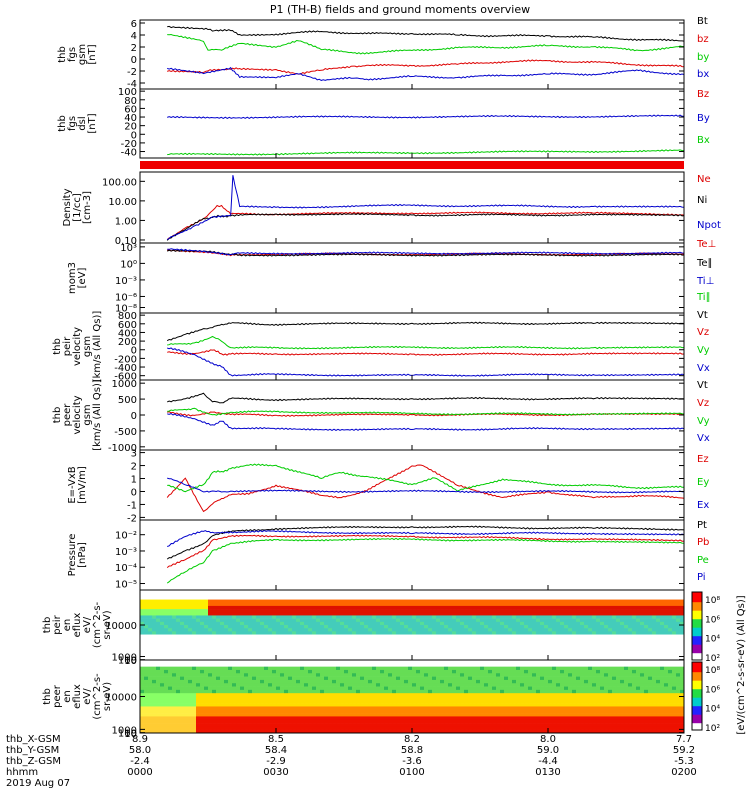 The image size is (750, 800). What do you see at coordinates (127, 92) in the screenshot?
I see `y-tick-label: 100` at bounding box center [127, 92].